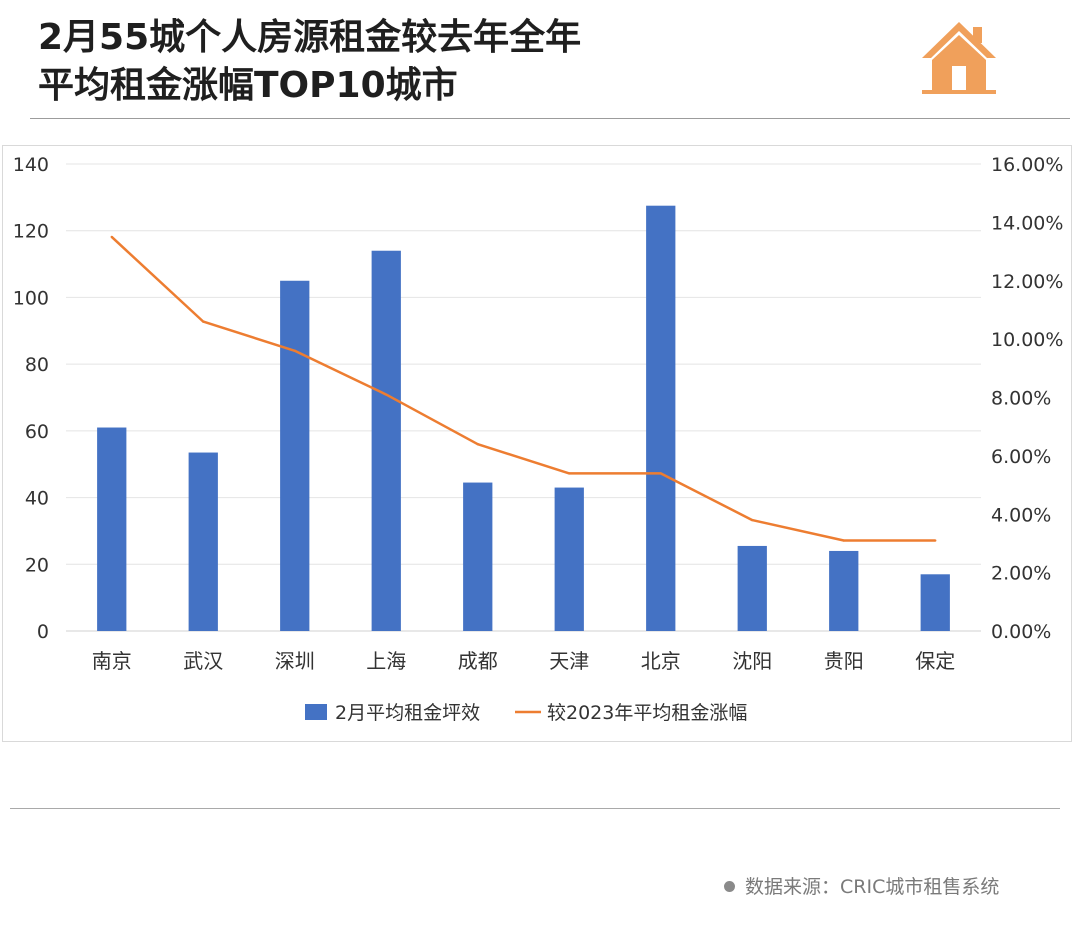 The width and height of the screenshot is (1080, 937). I want to click on y-right-tick-label: 8.00%, so click(1021, 399).